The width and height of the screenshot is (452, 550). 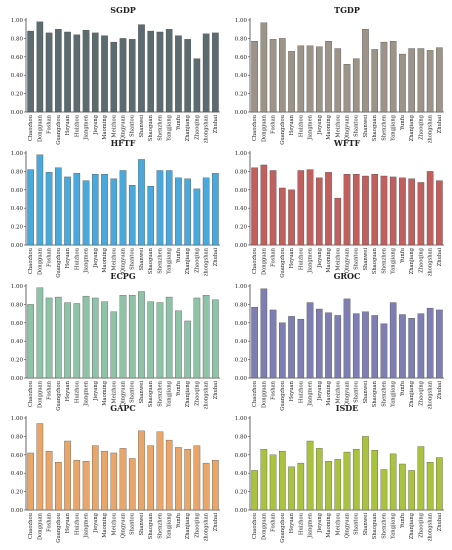 I want to click on x-tick-label: Yunfu, so click(x=179, y=520).